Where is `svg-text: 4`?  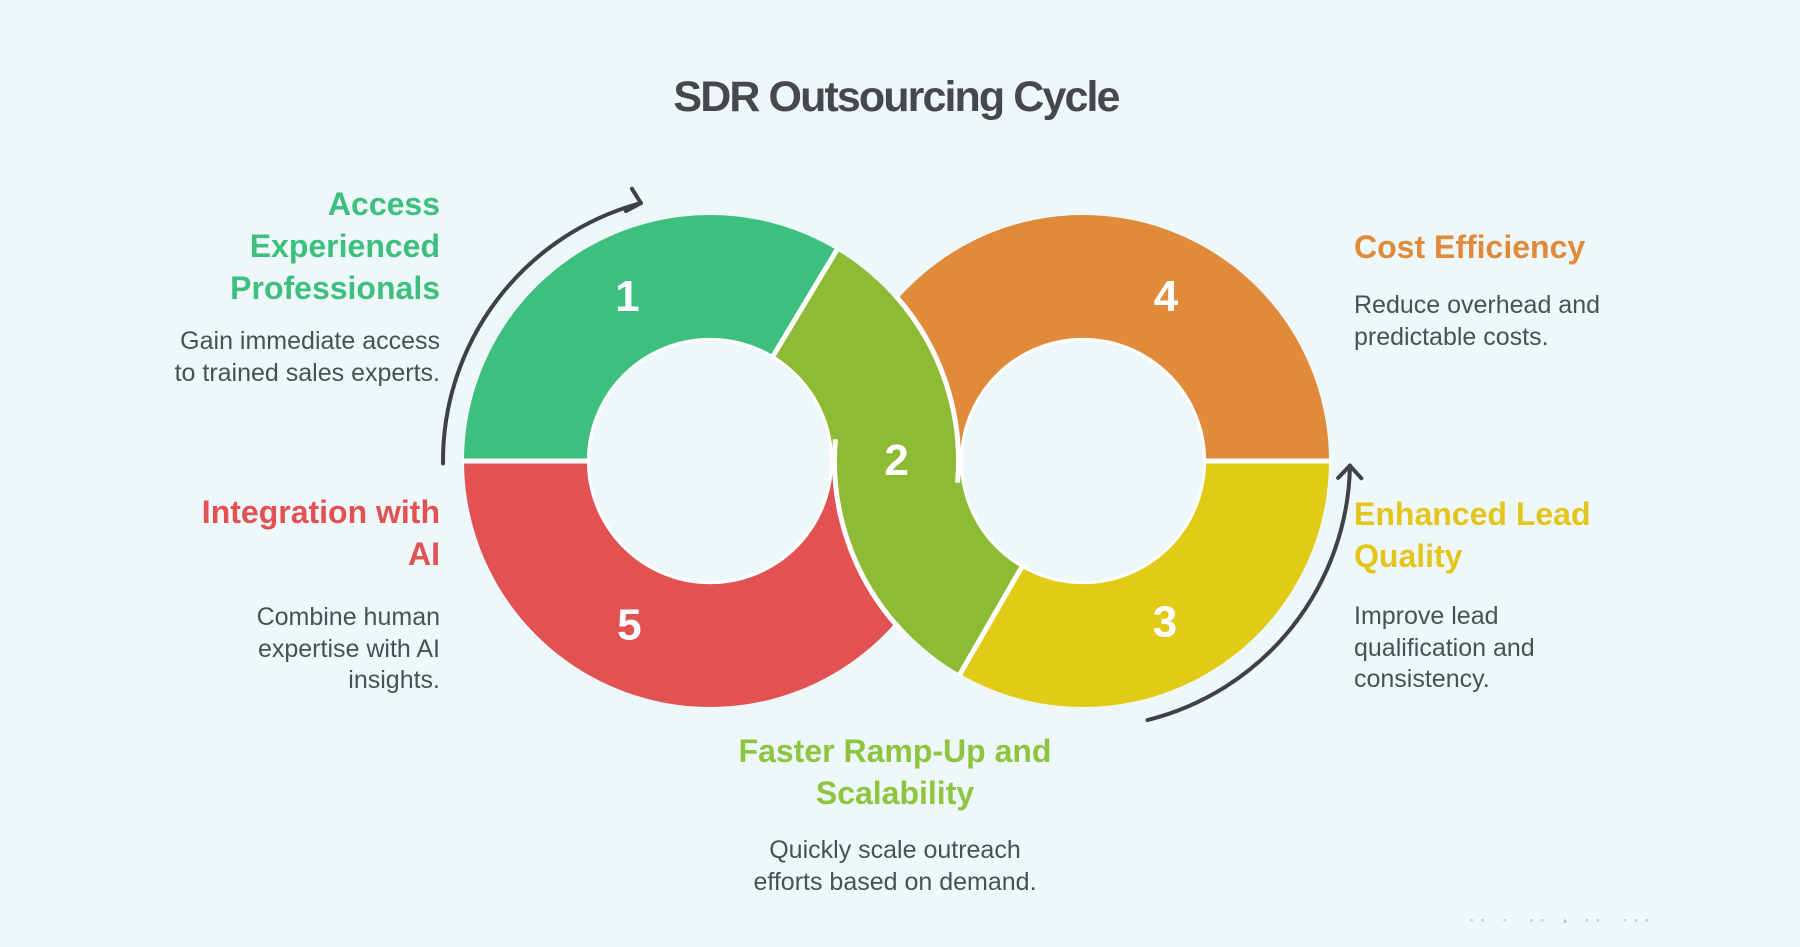
svg-text: 4 is located at coordinates (1166, 296).